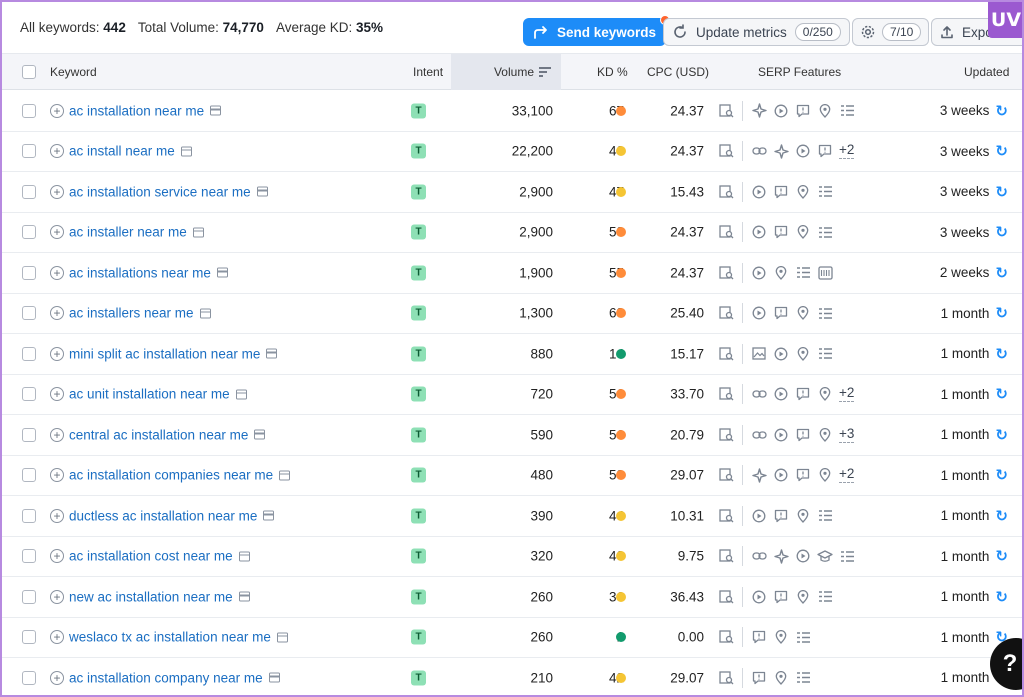 This screenshot has width=1024, height=697. I want to click on keyword-link: weslaco tx ac installation near me, so click(170, 637).